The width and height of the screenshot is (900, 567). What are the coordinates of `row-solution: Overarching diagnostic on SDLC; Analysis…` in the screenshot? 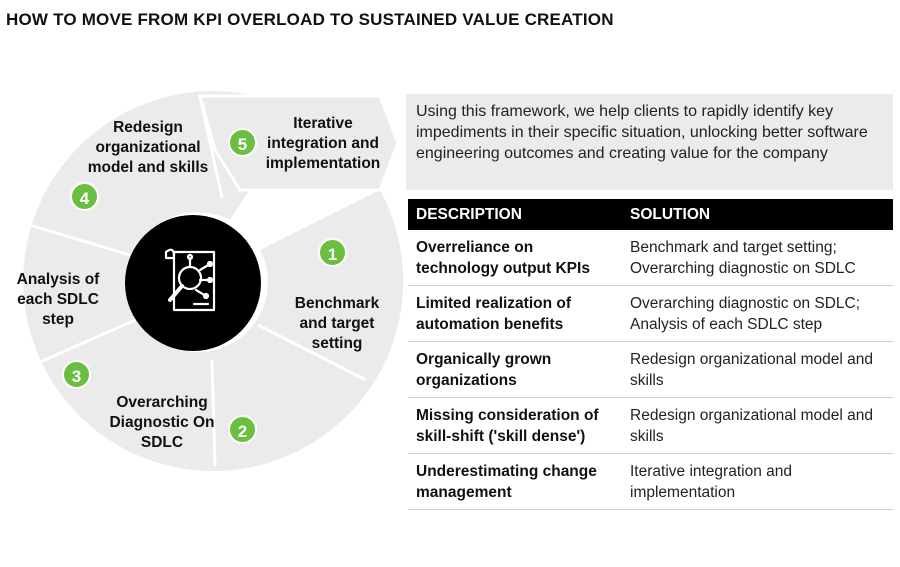 It's located at (757, 313).